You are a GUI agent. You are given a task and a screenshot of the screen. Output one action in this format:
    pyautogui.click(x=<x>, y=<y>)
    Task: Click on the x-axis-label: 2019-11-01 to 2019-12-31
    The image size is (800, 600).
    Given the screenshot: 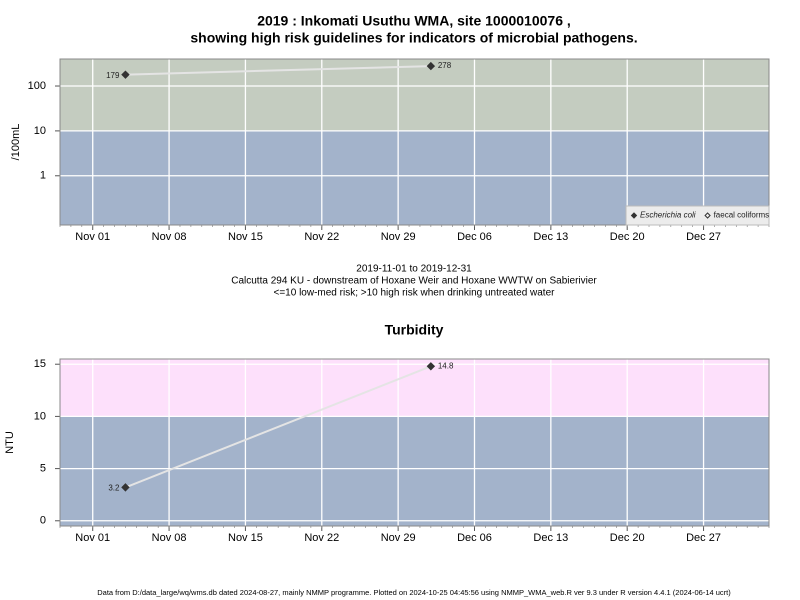 What is the action you would take?
    pyautogui.click(x=414, y=269)
    